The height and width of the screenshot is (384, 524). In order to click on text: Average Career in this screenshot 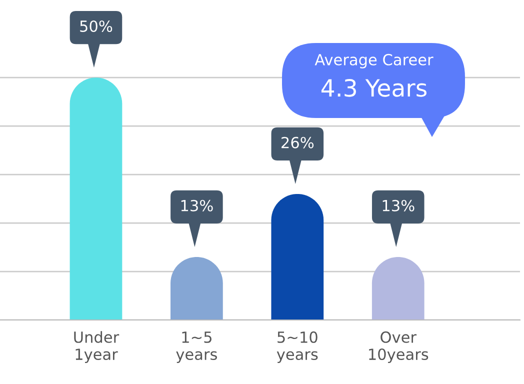, I will do `click(374, 61)`.